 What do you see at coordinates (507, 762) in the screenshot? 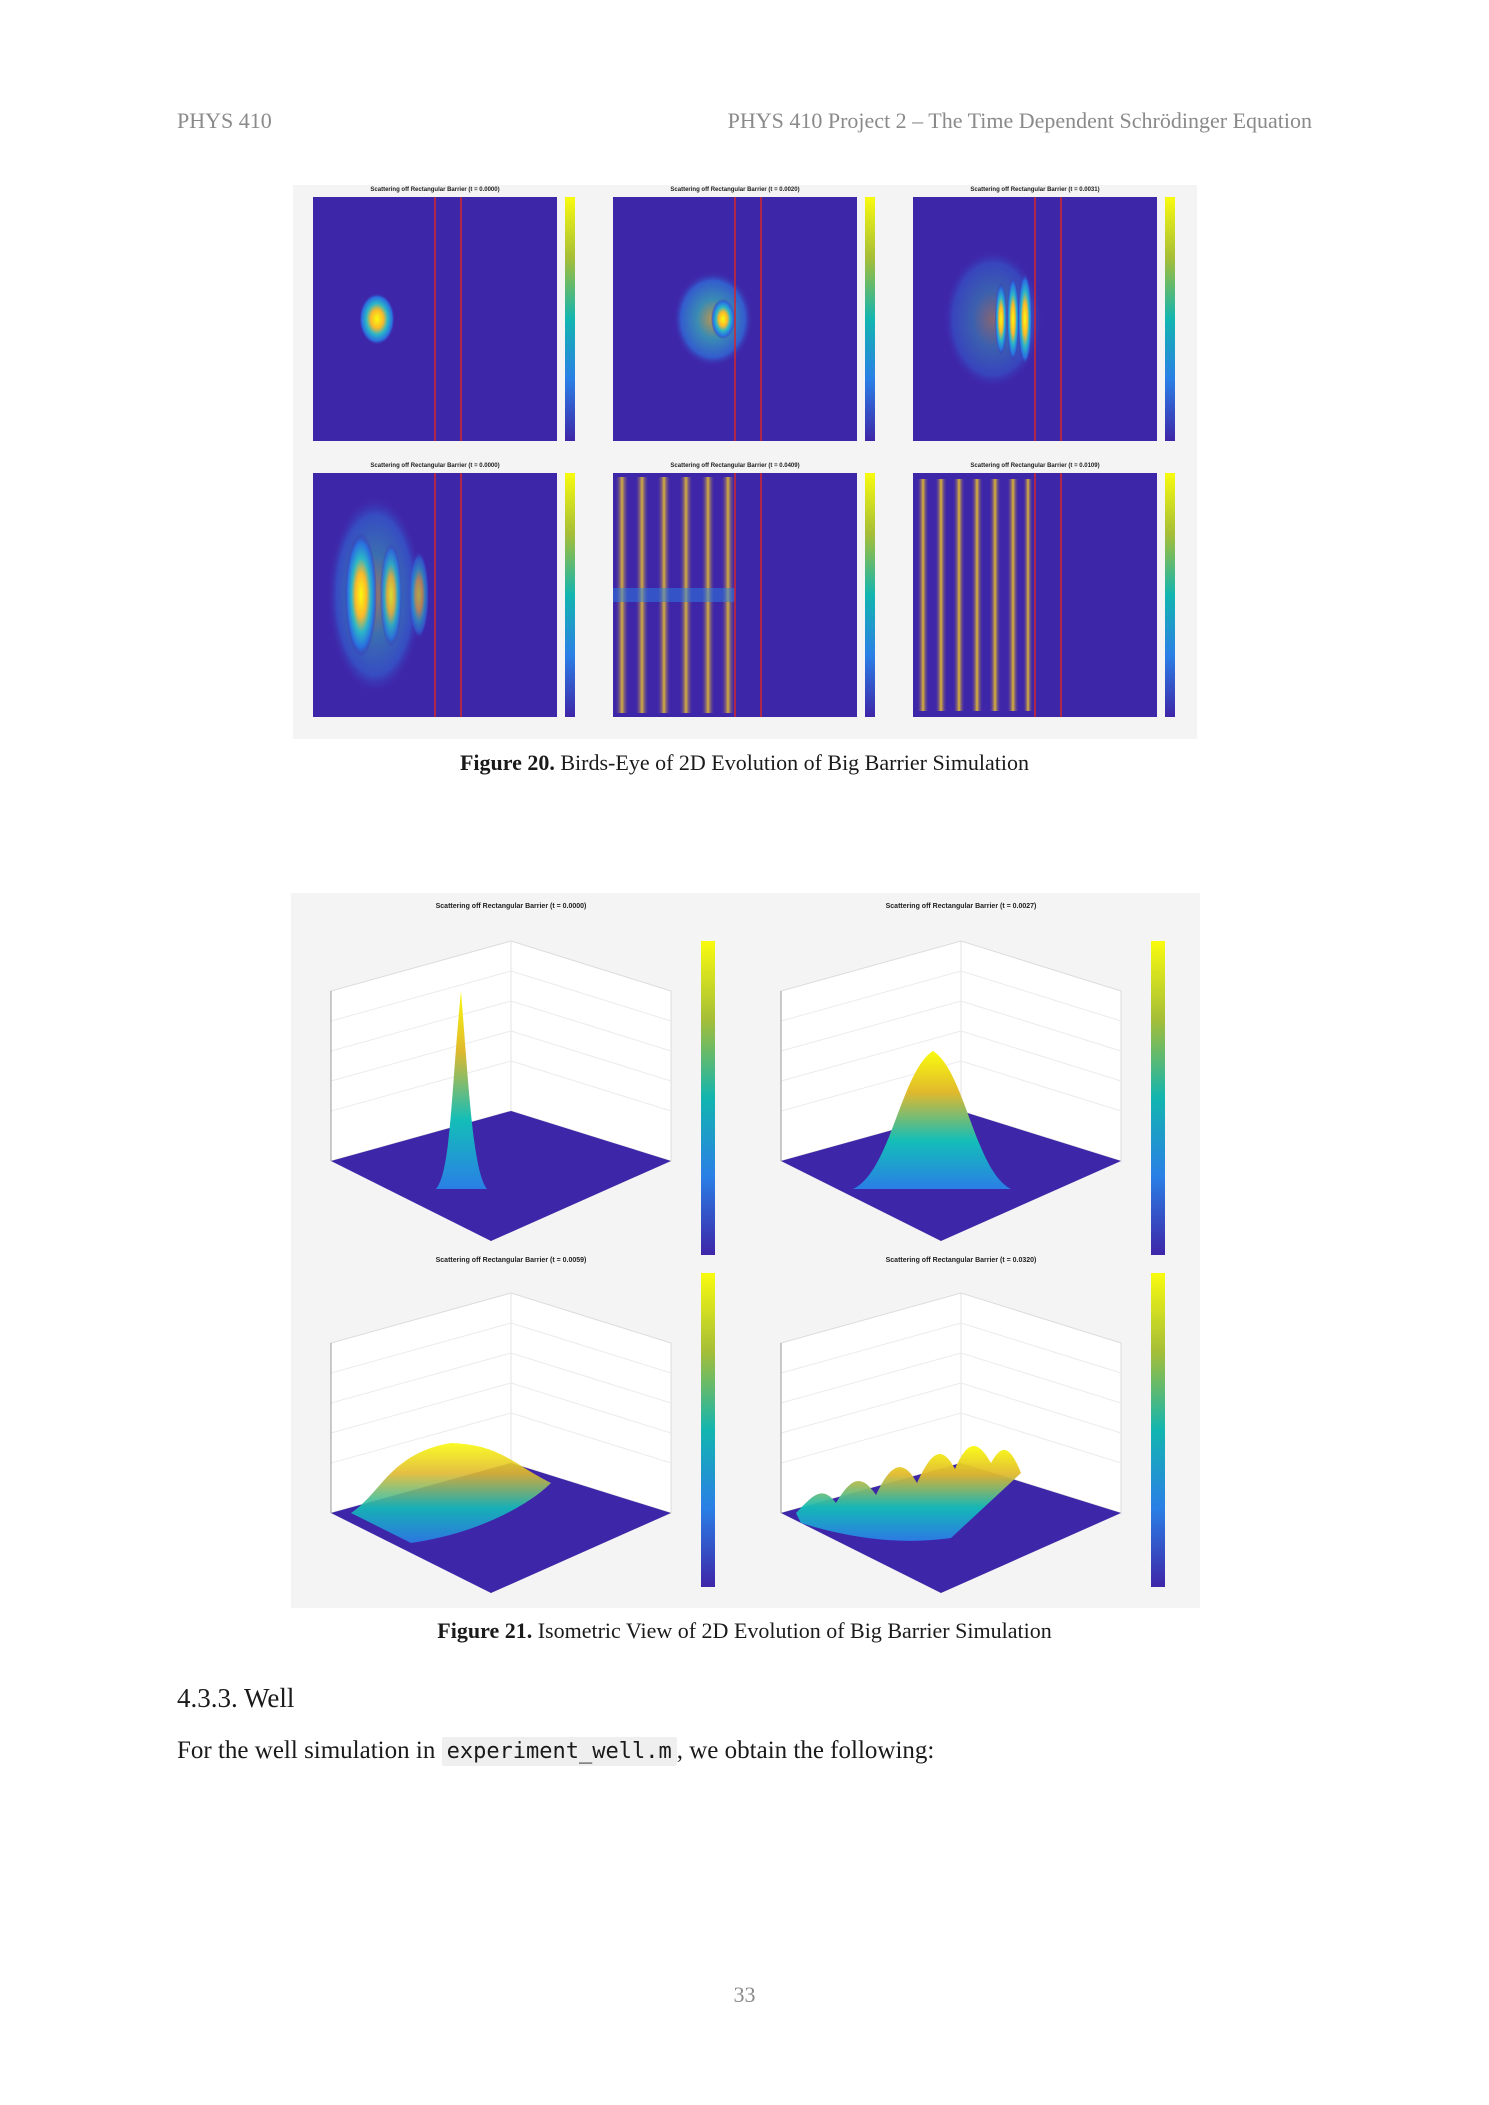
I see `figure-20-label: Figure 20.` at bounding box center [507, 762].